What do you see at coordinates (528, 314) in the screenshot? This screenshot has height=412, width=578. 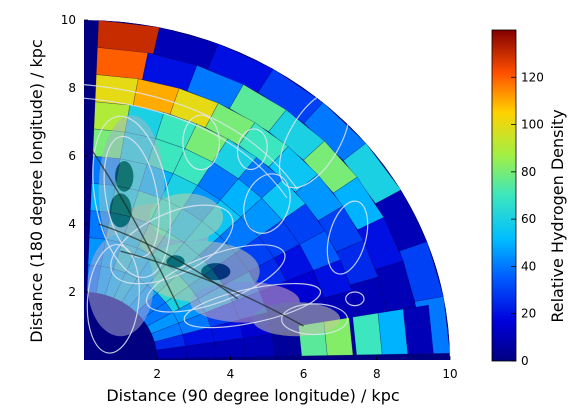 I see `colorbar-tick-label: 20` at bounding box center [528, 314].